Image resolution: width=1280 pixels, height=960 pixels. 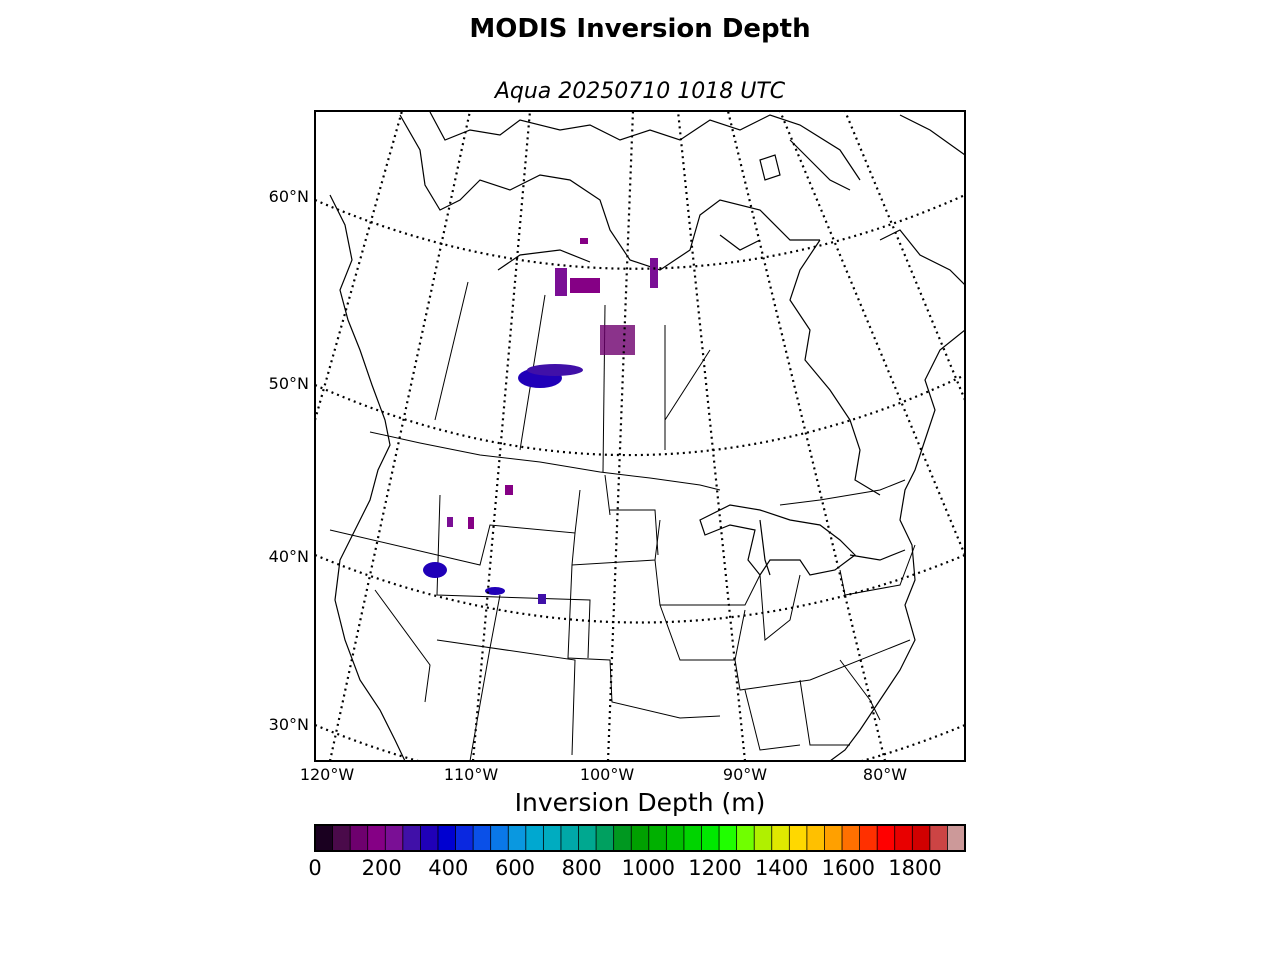 I want to click on lat-label-60: 60°N, so click(x=289, y=196).